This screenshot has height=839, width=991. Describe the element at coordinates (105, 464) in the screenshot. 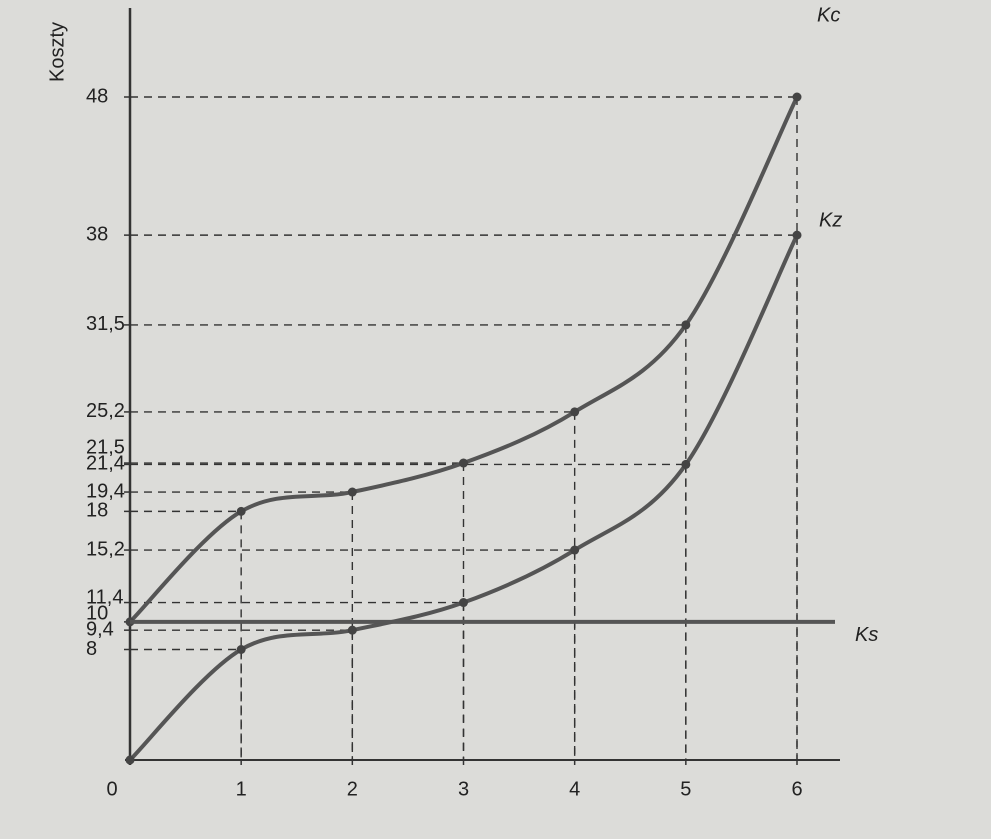

I see `y-tick-label: 21,4` at that location.